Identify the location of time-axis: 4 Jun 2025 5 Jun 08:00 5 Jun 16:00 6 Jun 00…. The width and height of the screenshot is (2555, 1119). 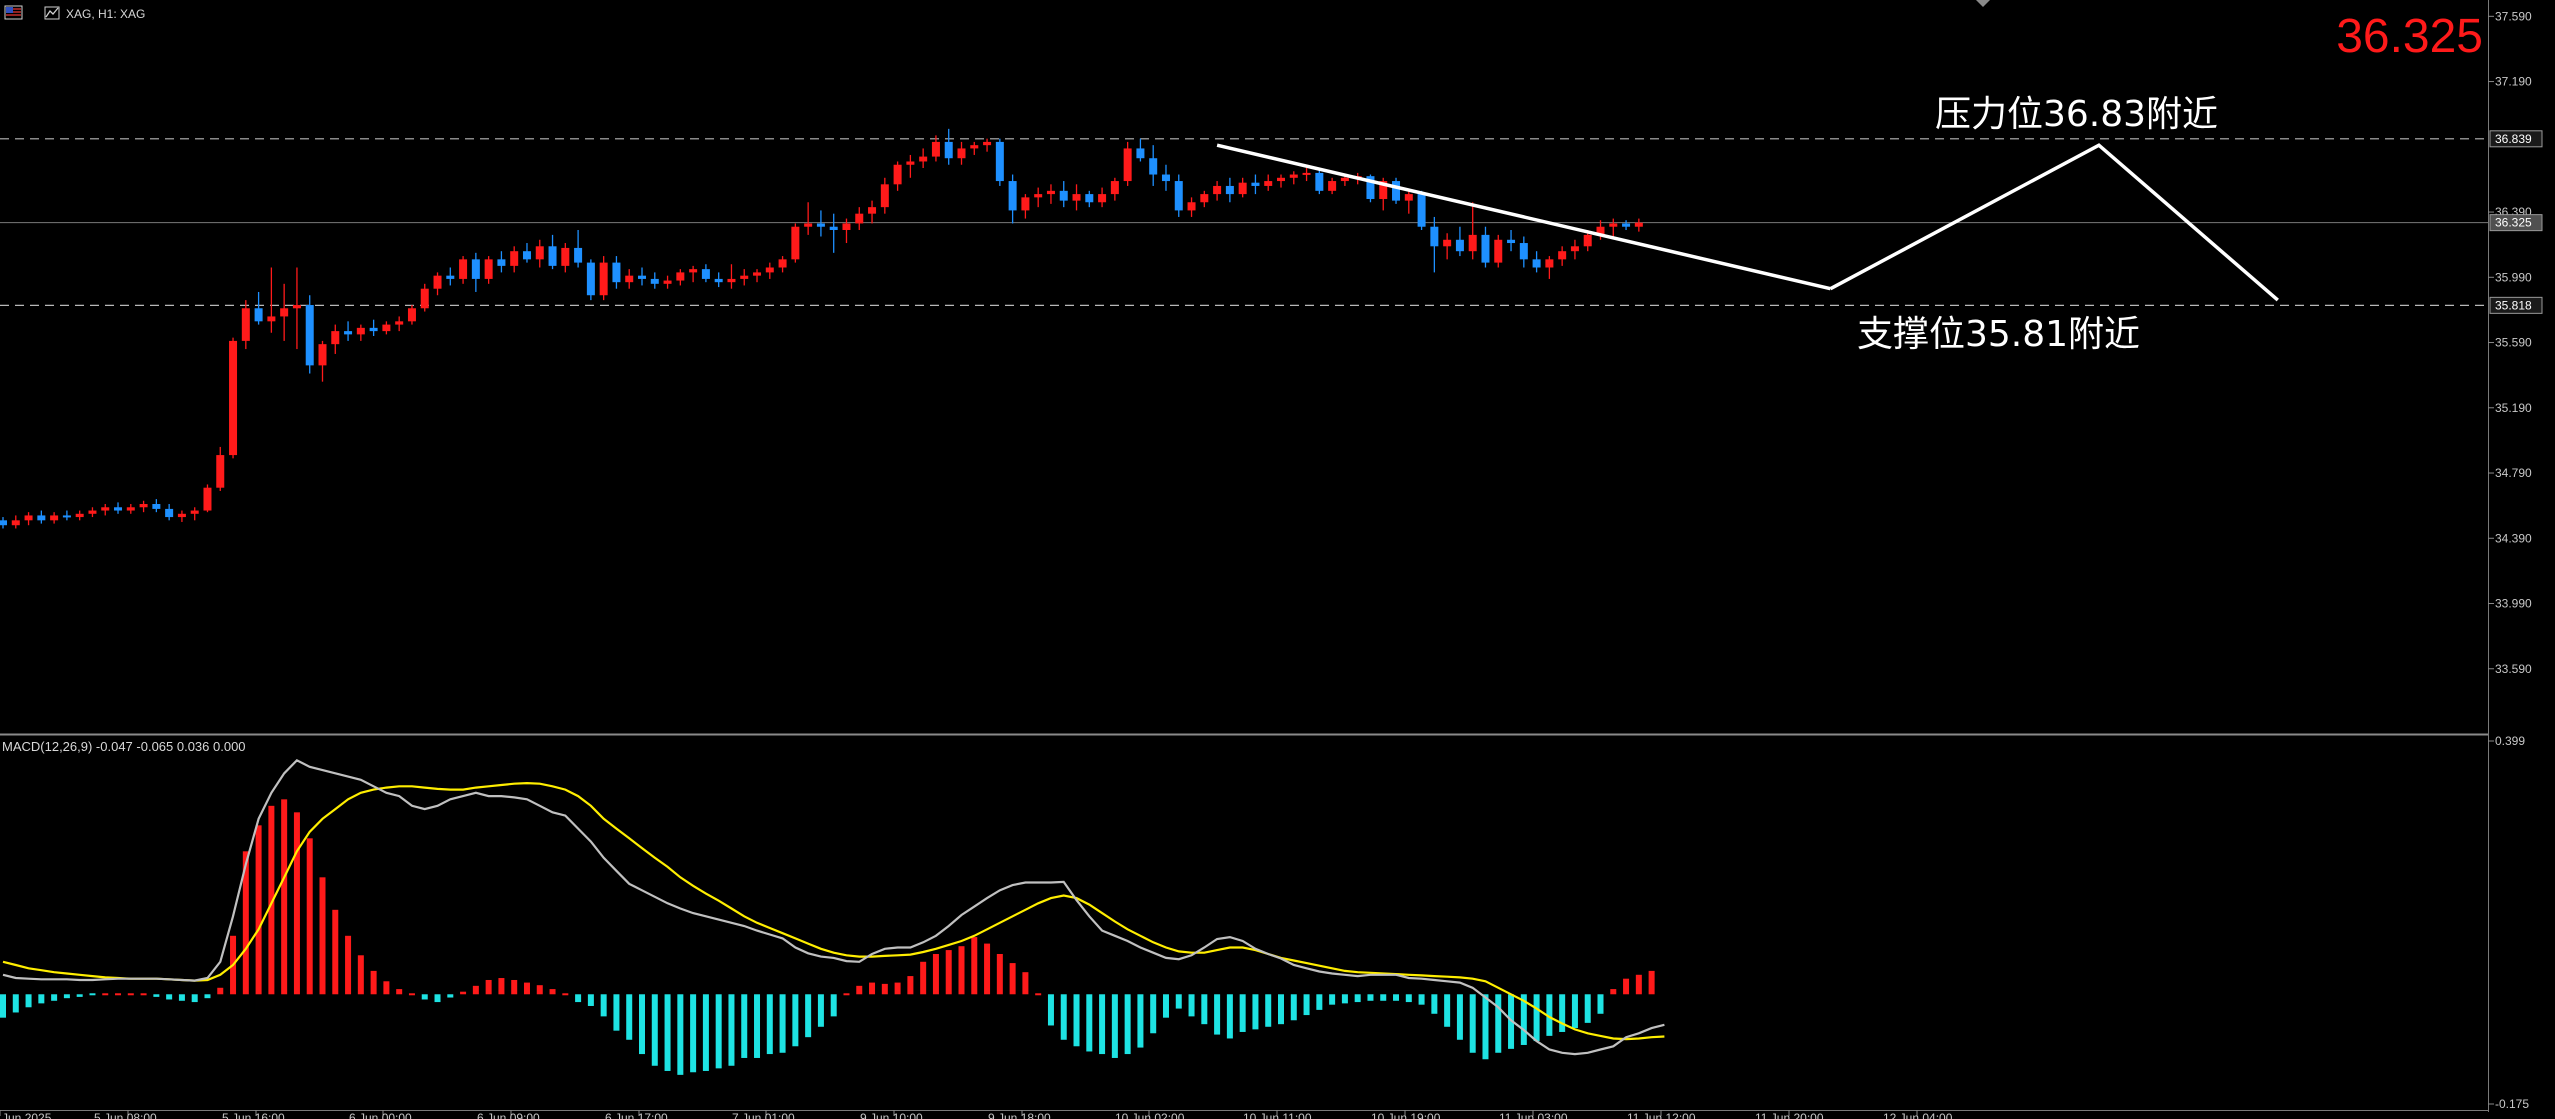
(1244, 1114).